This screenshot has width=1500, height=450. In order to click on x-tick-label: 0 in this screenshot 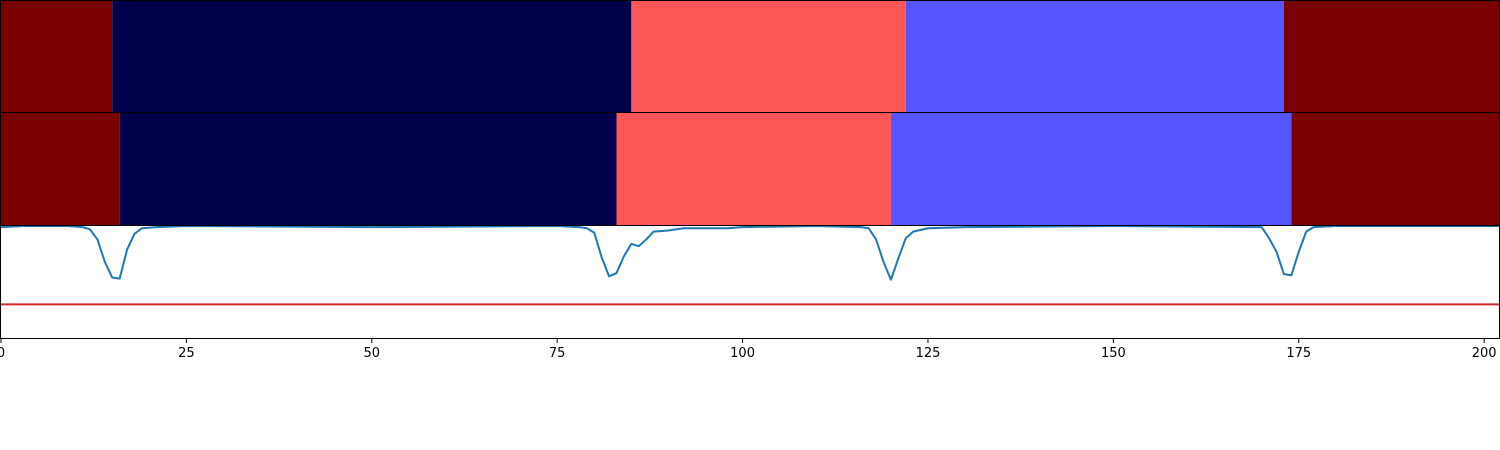, I will do `click(2, 353)`.